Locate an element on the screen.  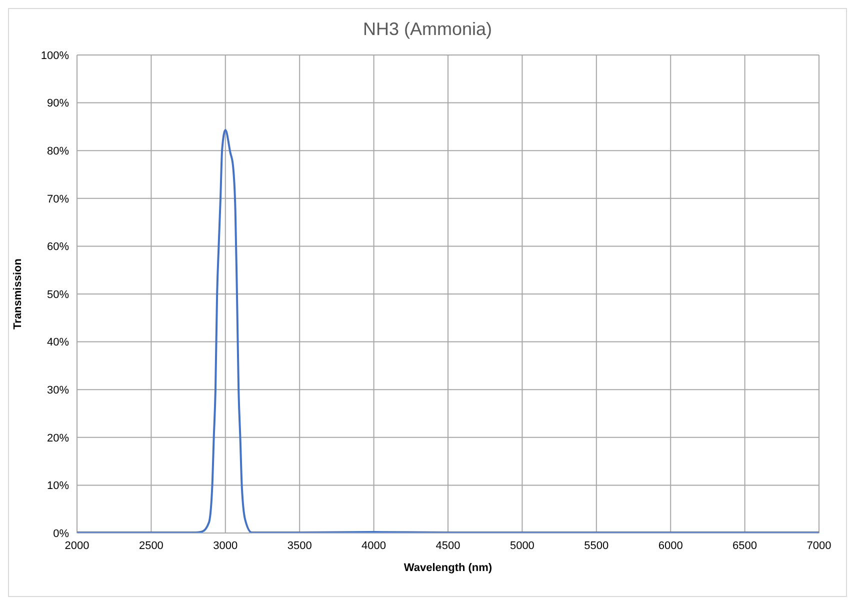
y-tick-label: 80% is located at coordinates (58, 152).